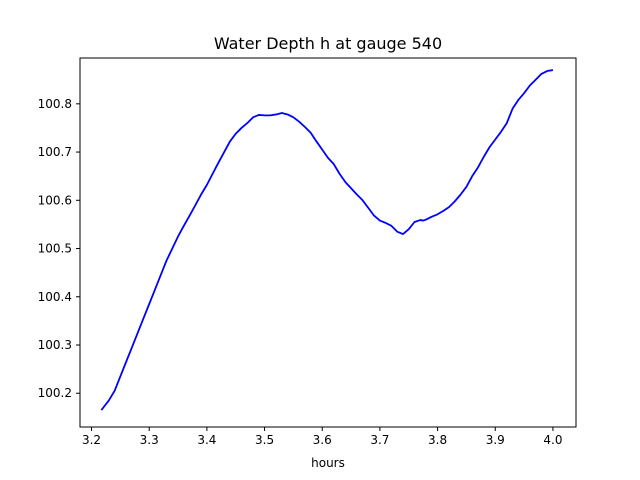 Image resolution: width=640 pixels, height=480 pixels. Describe the element at coordinates (495, 440) in the screenshot. I see `x-tick-label: 3.9` at that location.